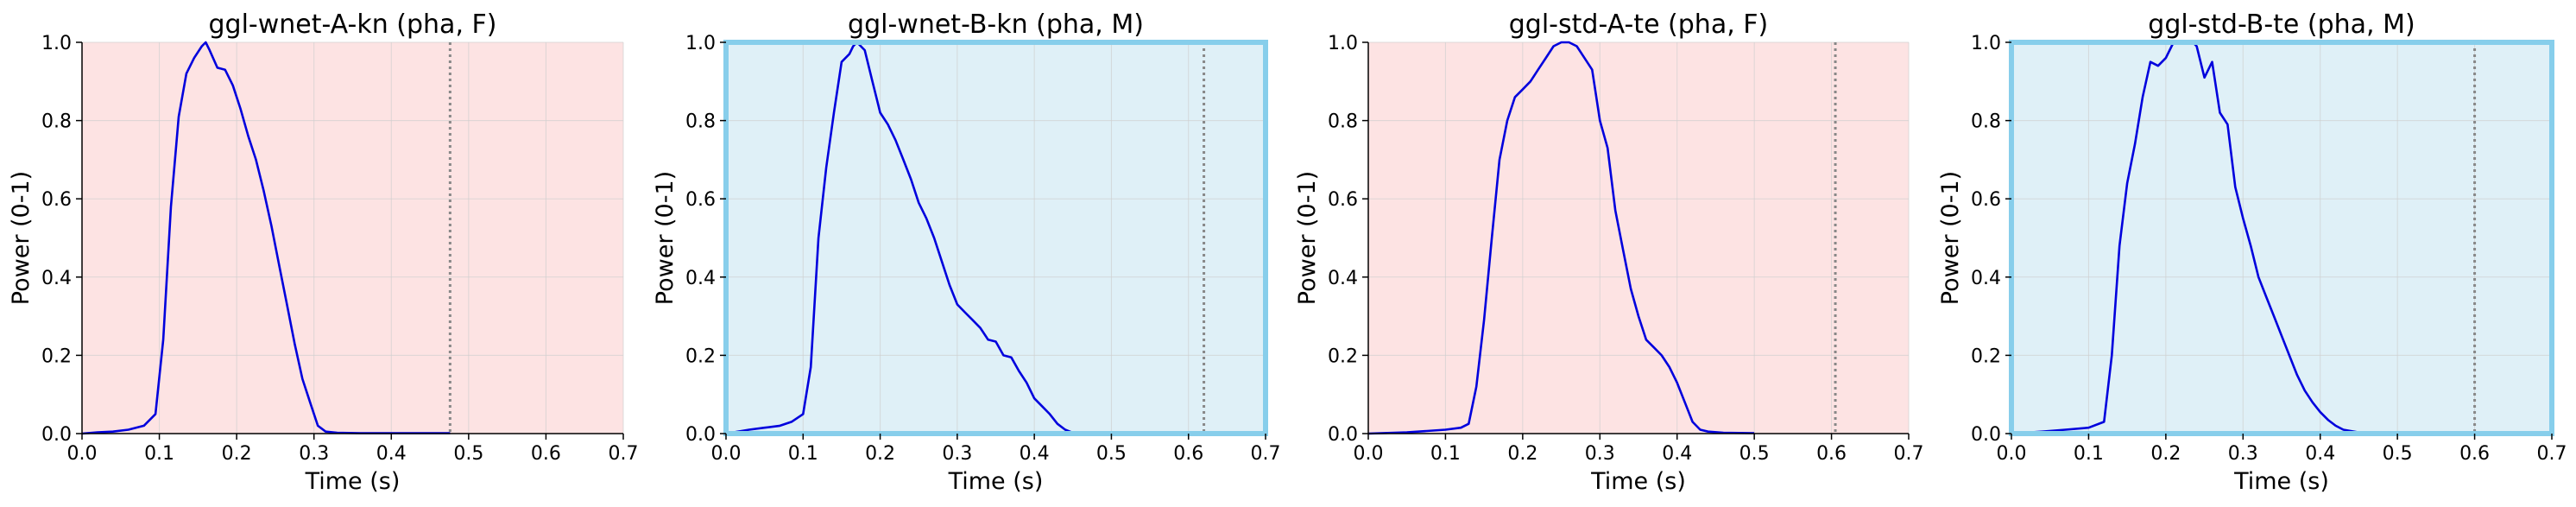 The height and width of the screenshot is (507, 2576). I want to click on panel-title: ggl-wnet-B-kn (pha, M), so click(996, 25).